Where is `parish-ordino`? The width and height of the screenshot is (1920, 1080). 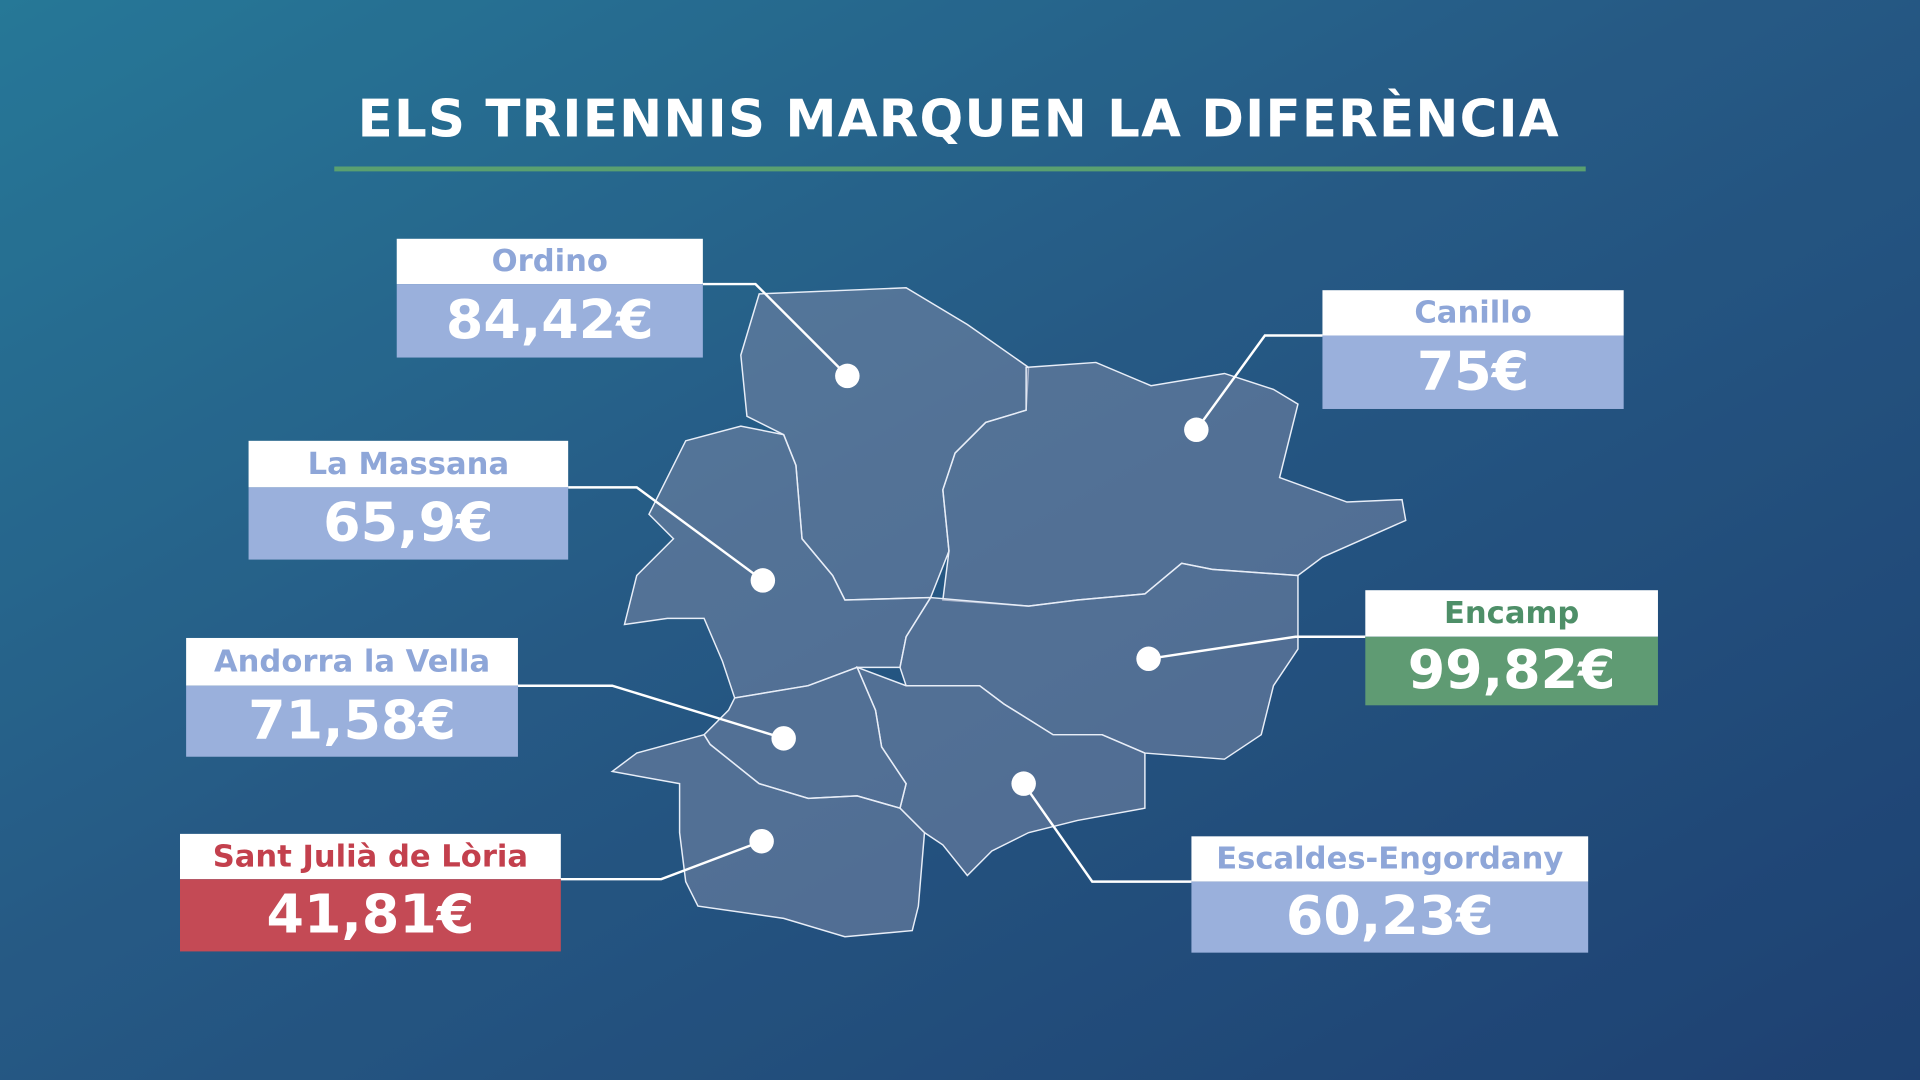 parish-ordino is located at coordinates (885, 444).